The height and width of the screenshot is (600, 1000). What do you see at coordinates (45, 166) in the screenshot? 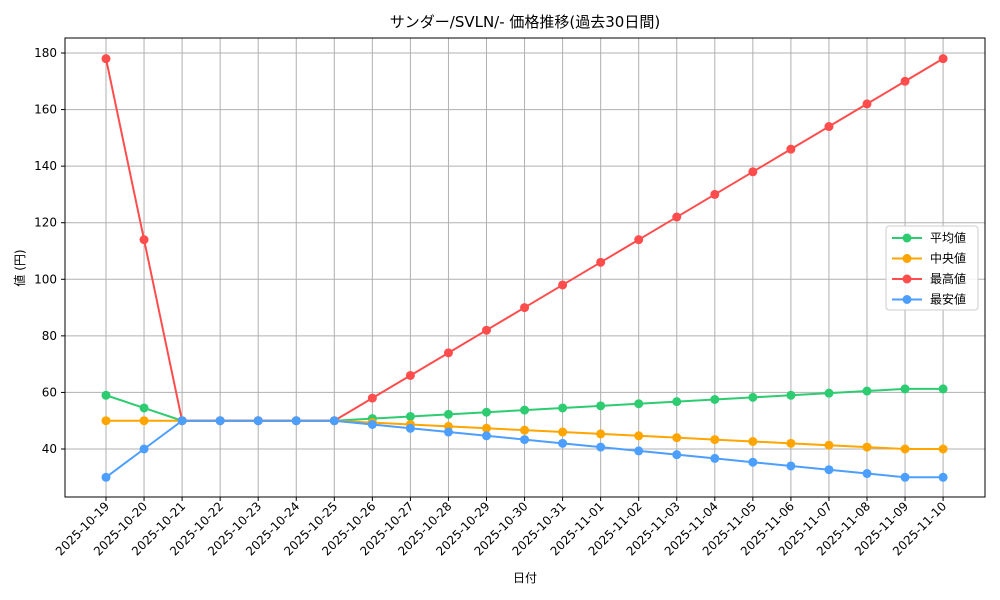
I see `y-tick-label: 140` at bounding box center [45, 166].